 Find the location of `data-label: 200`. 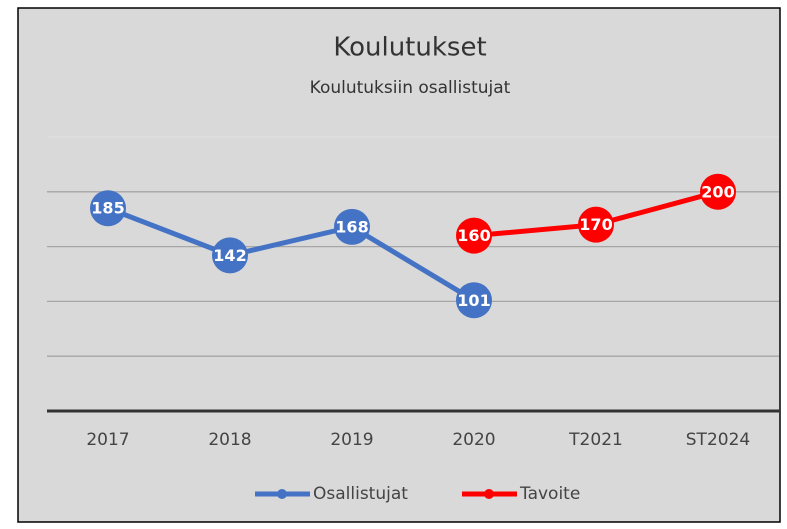

data-label: 200 is located at coordinates (717, 191).